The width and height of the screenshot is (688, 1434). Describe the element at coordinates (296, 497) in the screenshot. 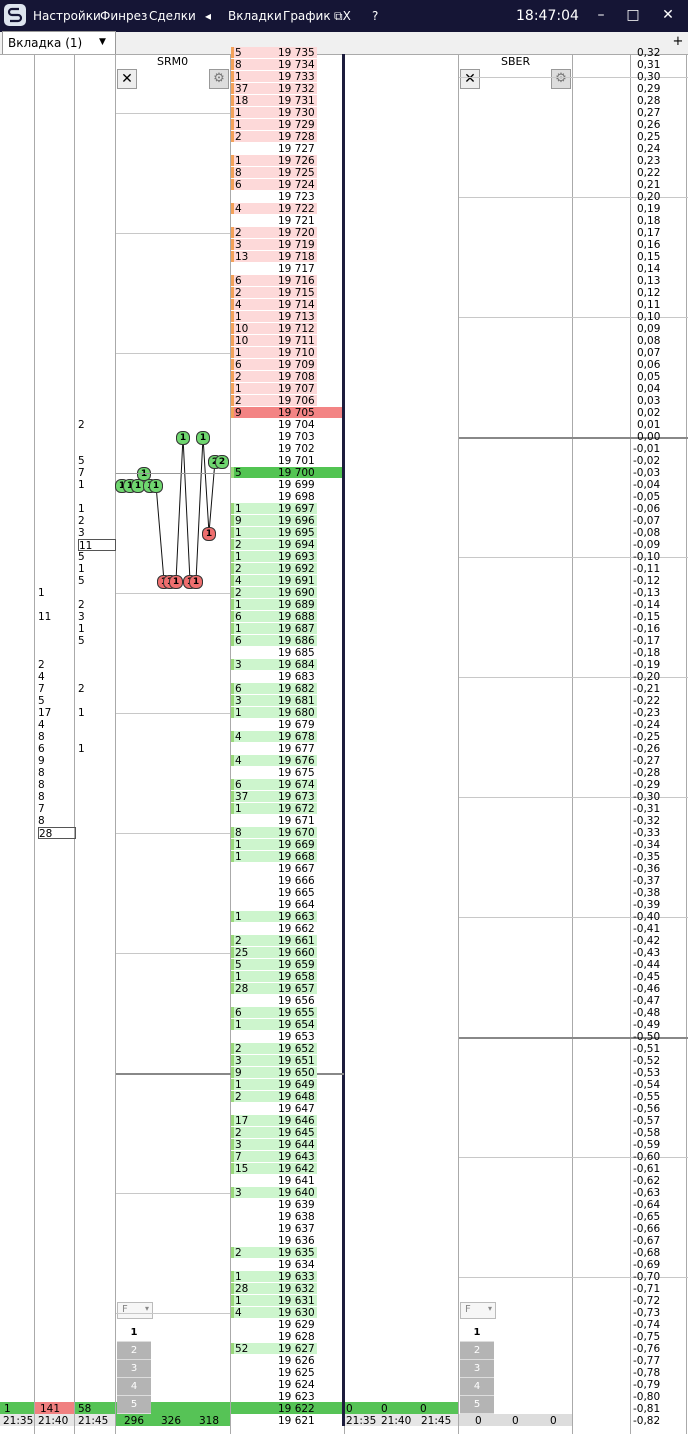

I see `book-price: 19 698` at that location.